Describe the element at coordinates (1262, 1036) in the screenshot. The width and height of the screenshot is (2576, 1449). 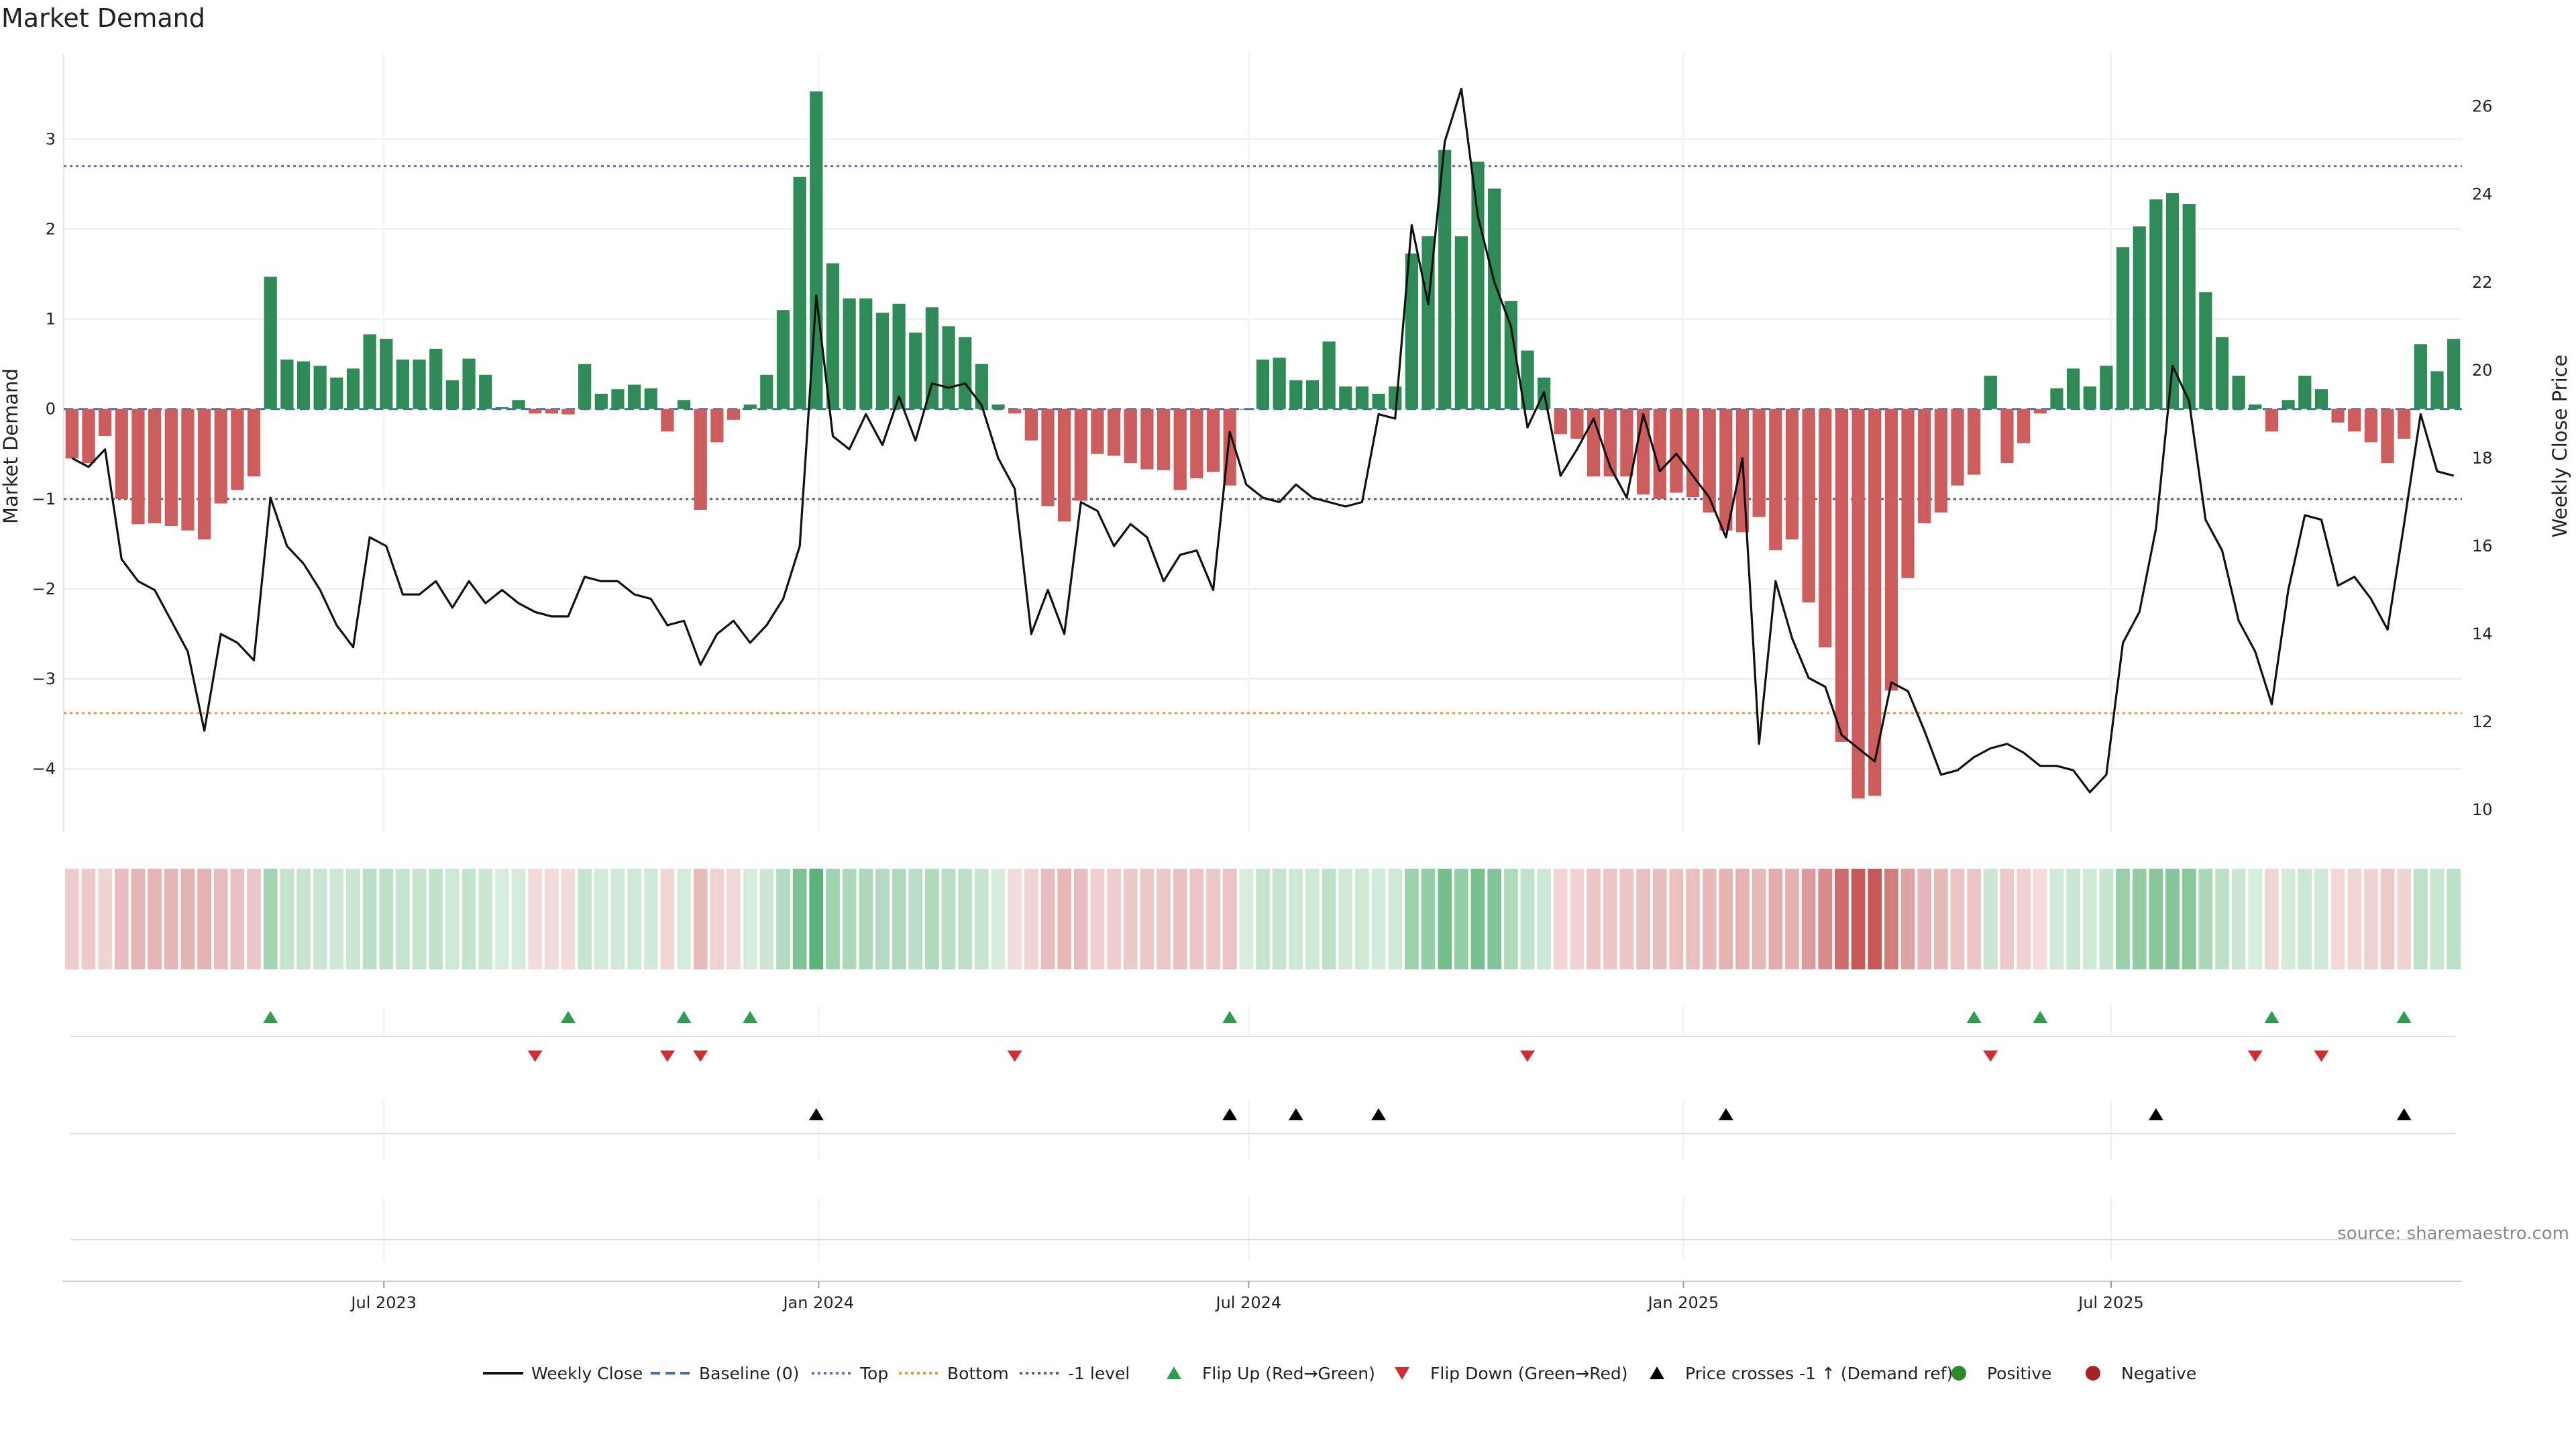
I see `flip-markers` at that location.